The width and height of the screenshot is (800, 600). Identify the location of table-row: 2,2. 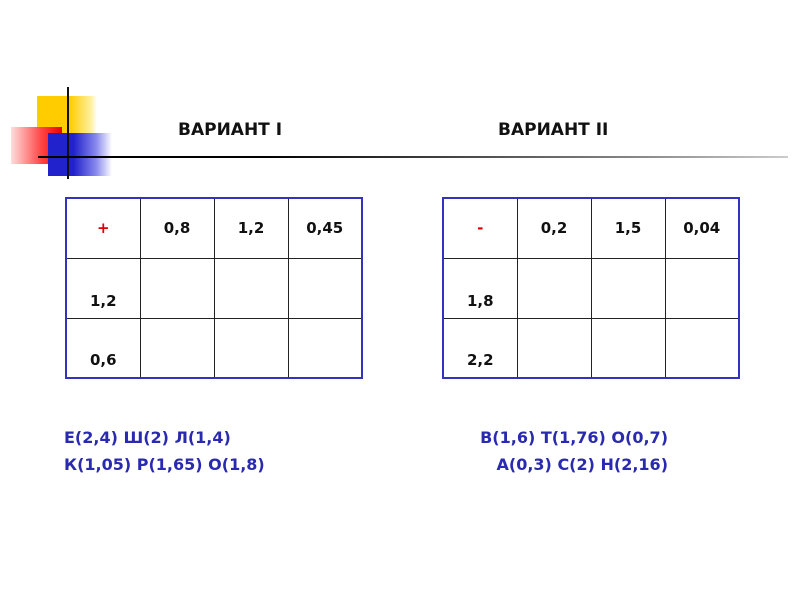
(591, 348).